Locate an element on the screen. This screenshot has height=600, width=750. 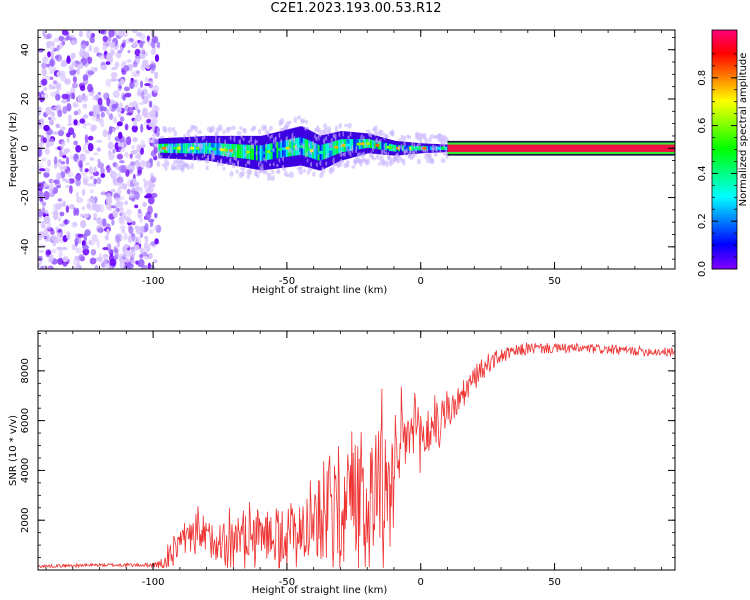
colorbar-ticks: 0.0 0.2 0.4 0.6 0.8 is located at coordinates (717, 153).